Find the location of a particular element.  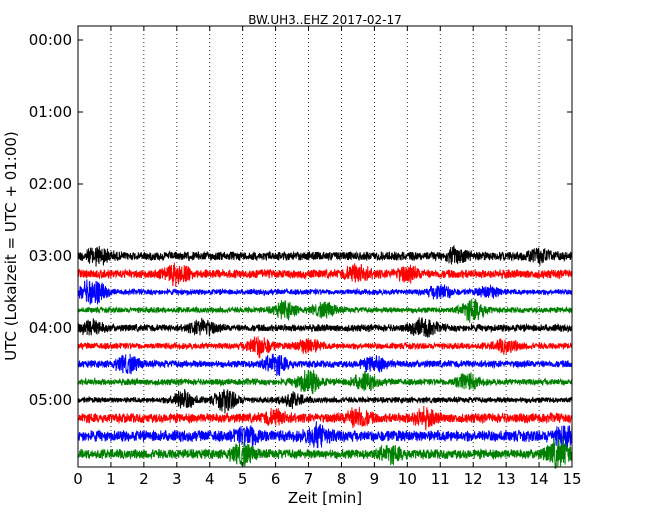

y-tick-label: 05:00 is located at coordinates (50, 400).